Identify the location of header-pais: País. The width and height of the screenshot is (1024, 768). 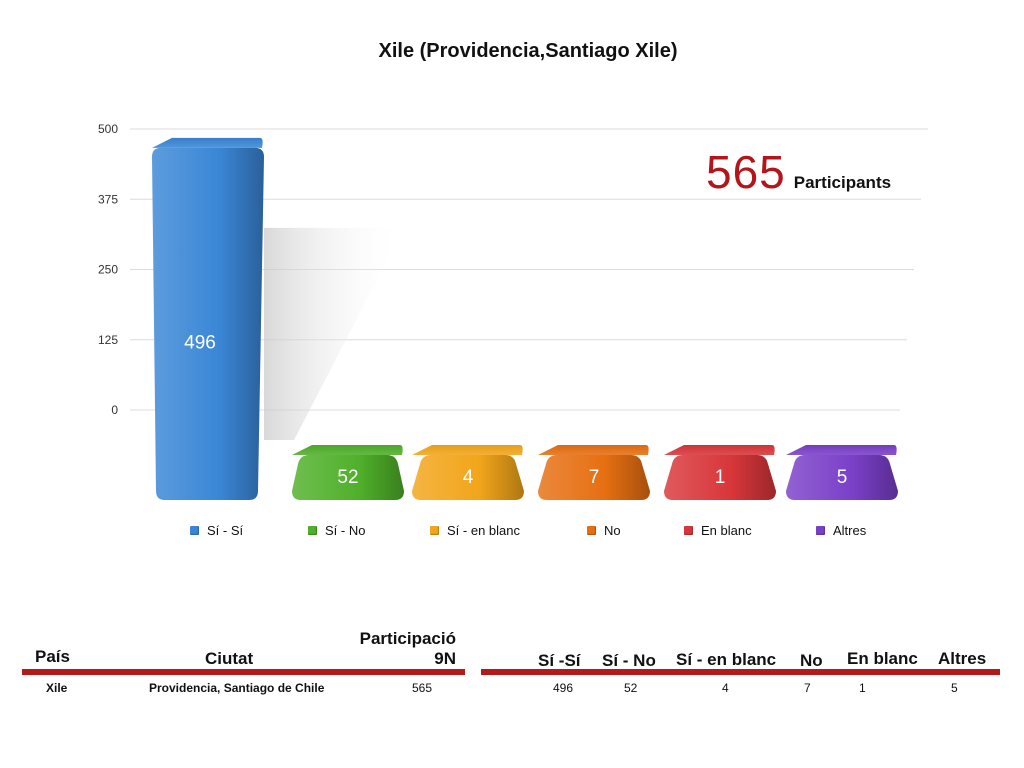
(52, 656).